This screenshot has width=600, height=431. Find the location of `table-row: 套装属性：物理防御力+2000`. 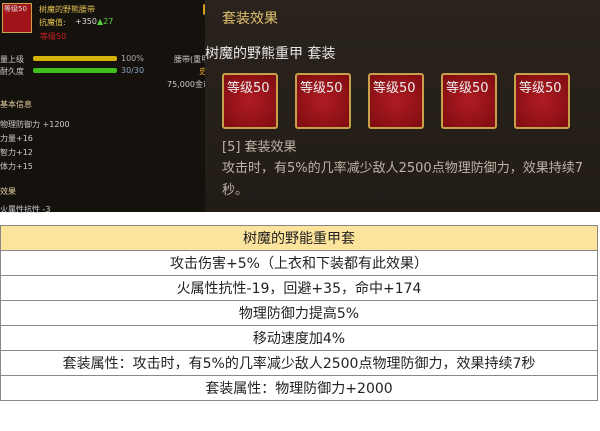

table-row: 套装属性：物理防御力+2000 is located at coordinates (299, 388).